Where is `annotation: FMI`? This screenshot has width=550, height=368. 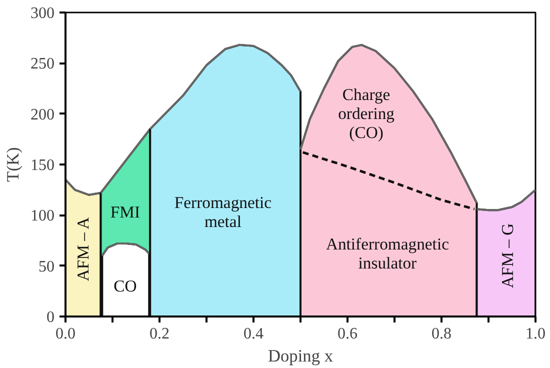
annotation: FMI is located at coordinates (125, 212).